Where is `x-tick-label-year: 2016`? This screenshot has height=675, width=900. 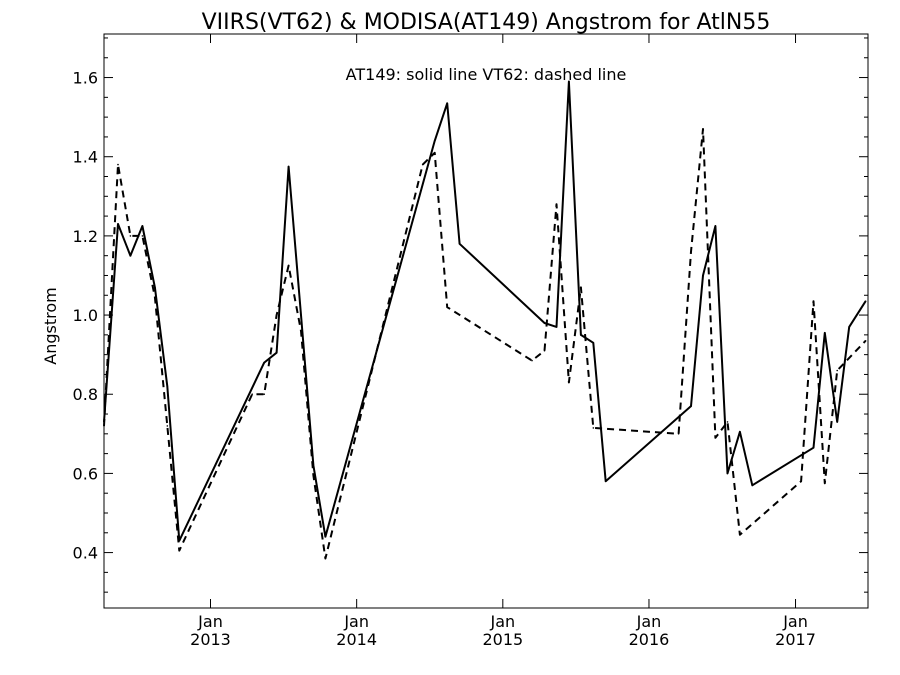 x-tick-label-year: 2016 is located at coordinates (649, 639).